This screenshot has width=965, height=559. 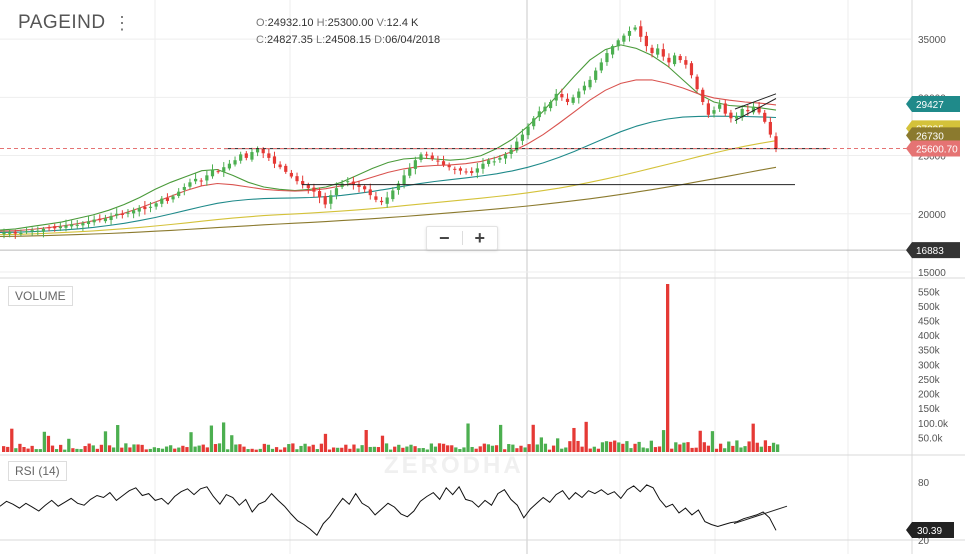 What do you see at coordinates (122, 23) in the screenshot?
I see `kebab-menu-icon: ⋮` at bounding box center [122, 23].